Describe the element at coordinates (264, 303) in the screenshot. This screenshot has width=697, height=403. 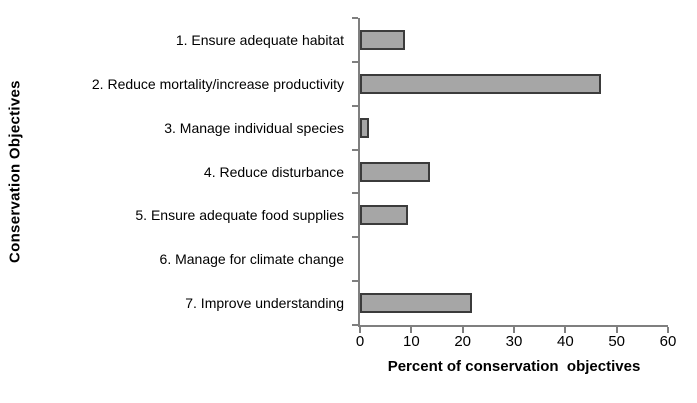
I see `category-label: 7. Improve understanding` at that location.